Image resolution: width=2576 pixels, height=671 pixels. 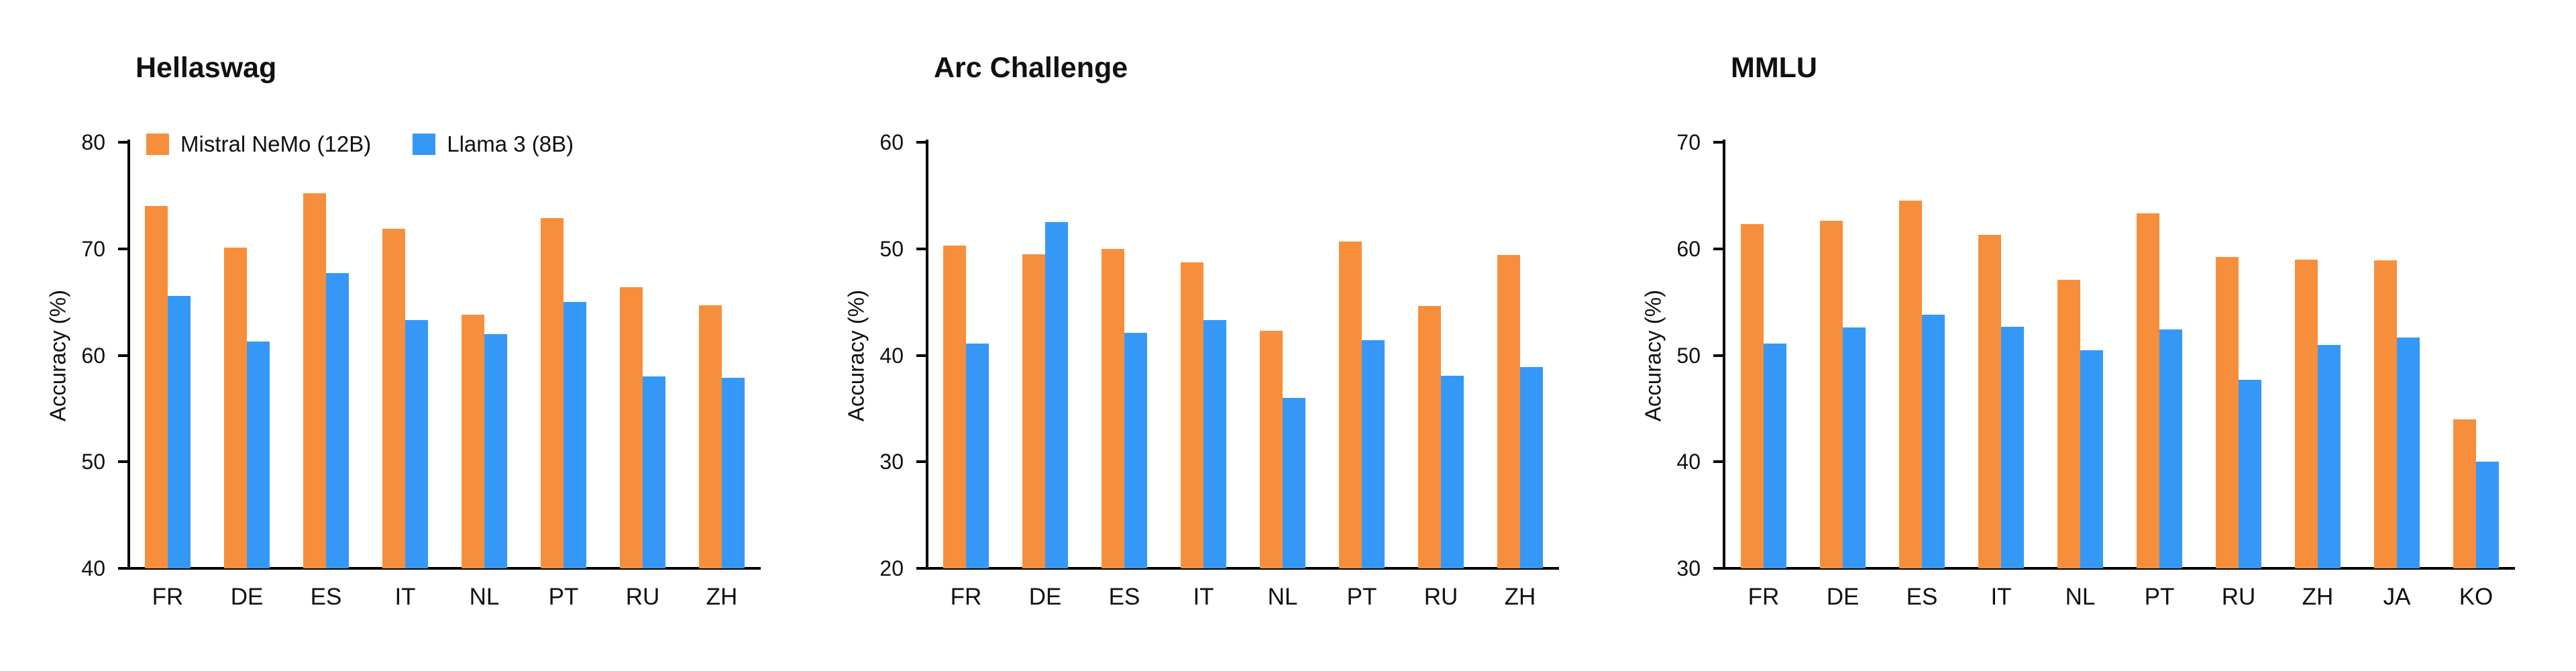 I want to click on legend-item-llama-3-8b: Llama 3 (8B), so click(x=514, y=144).